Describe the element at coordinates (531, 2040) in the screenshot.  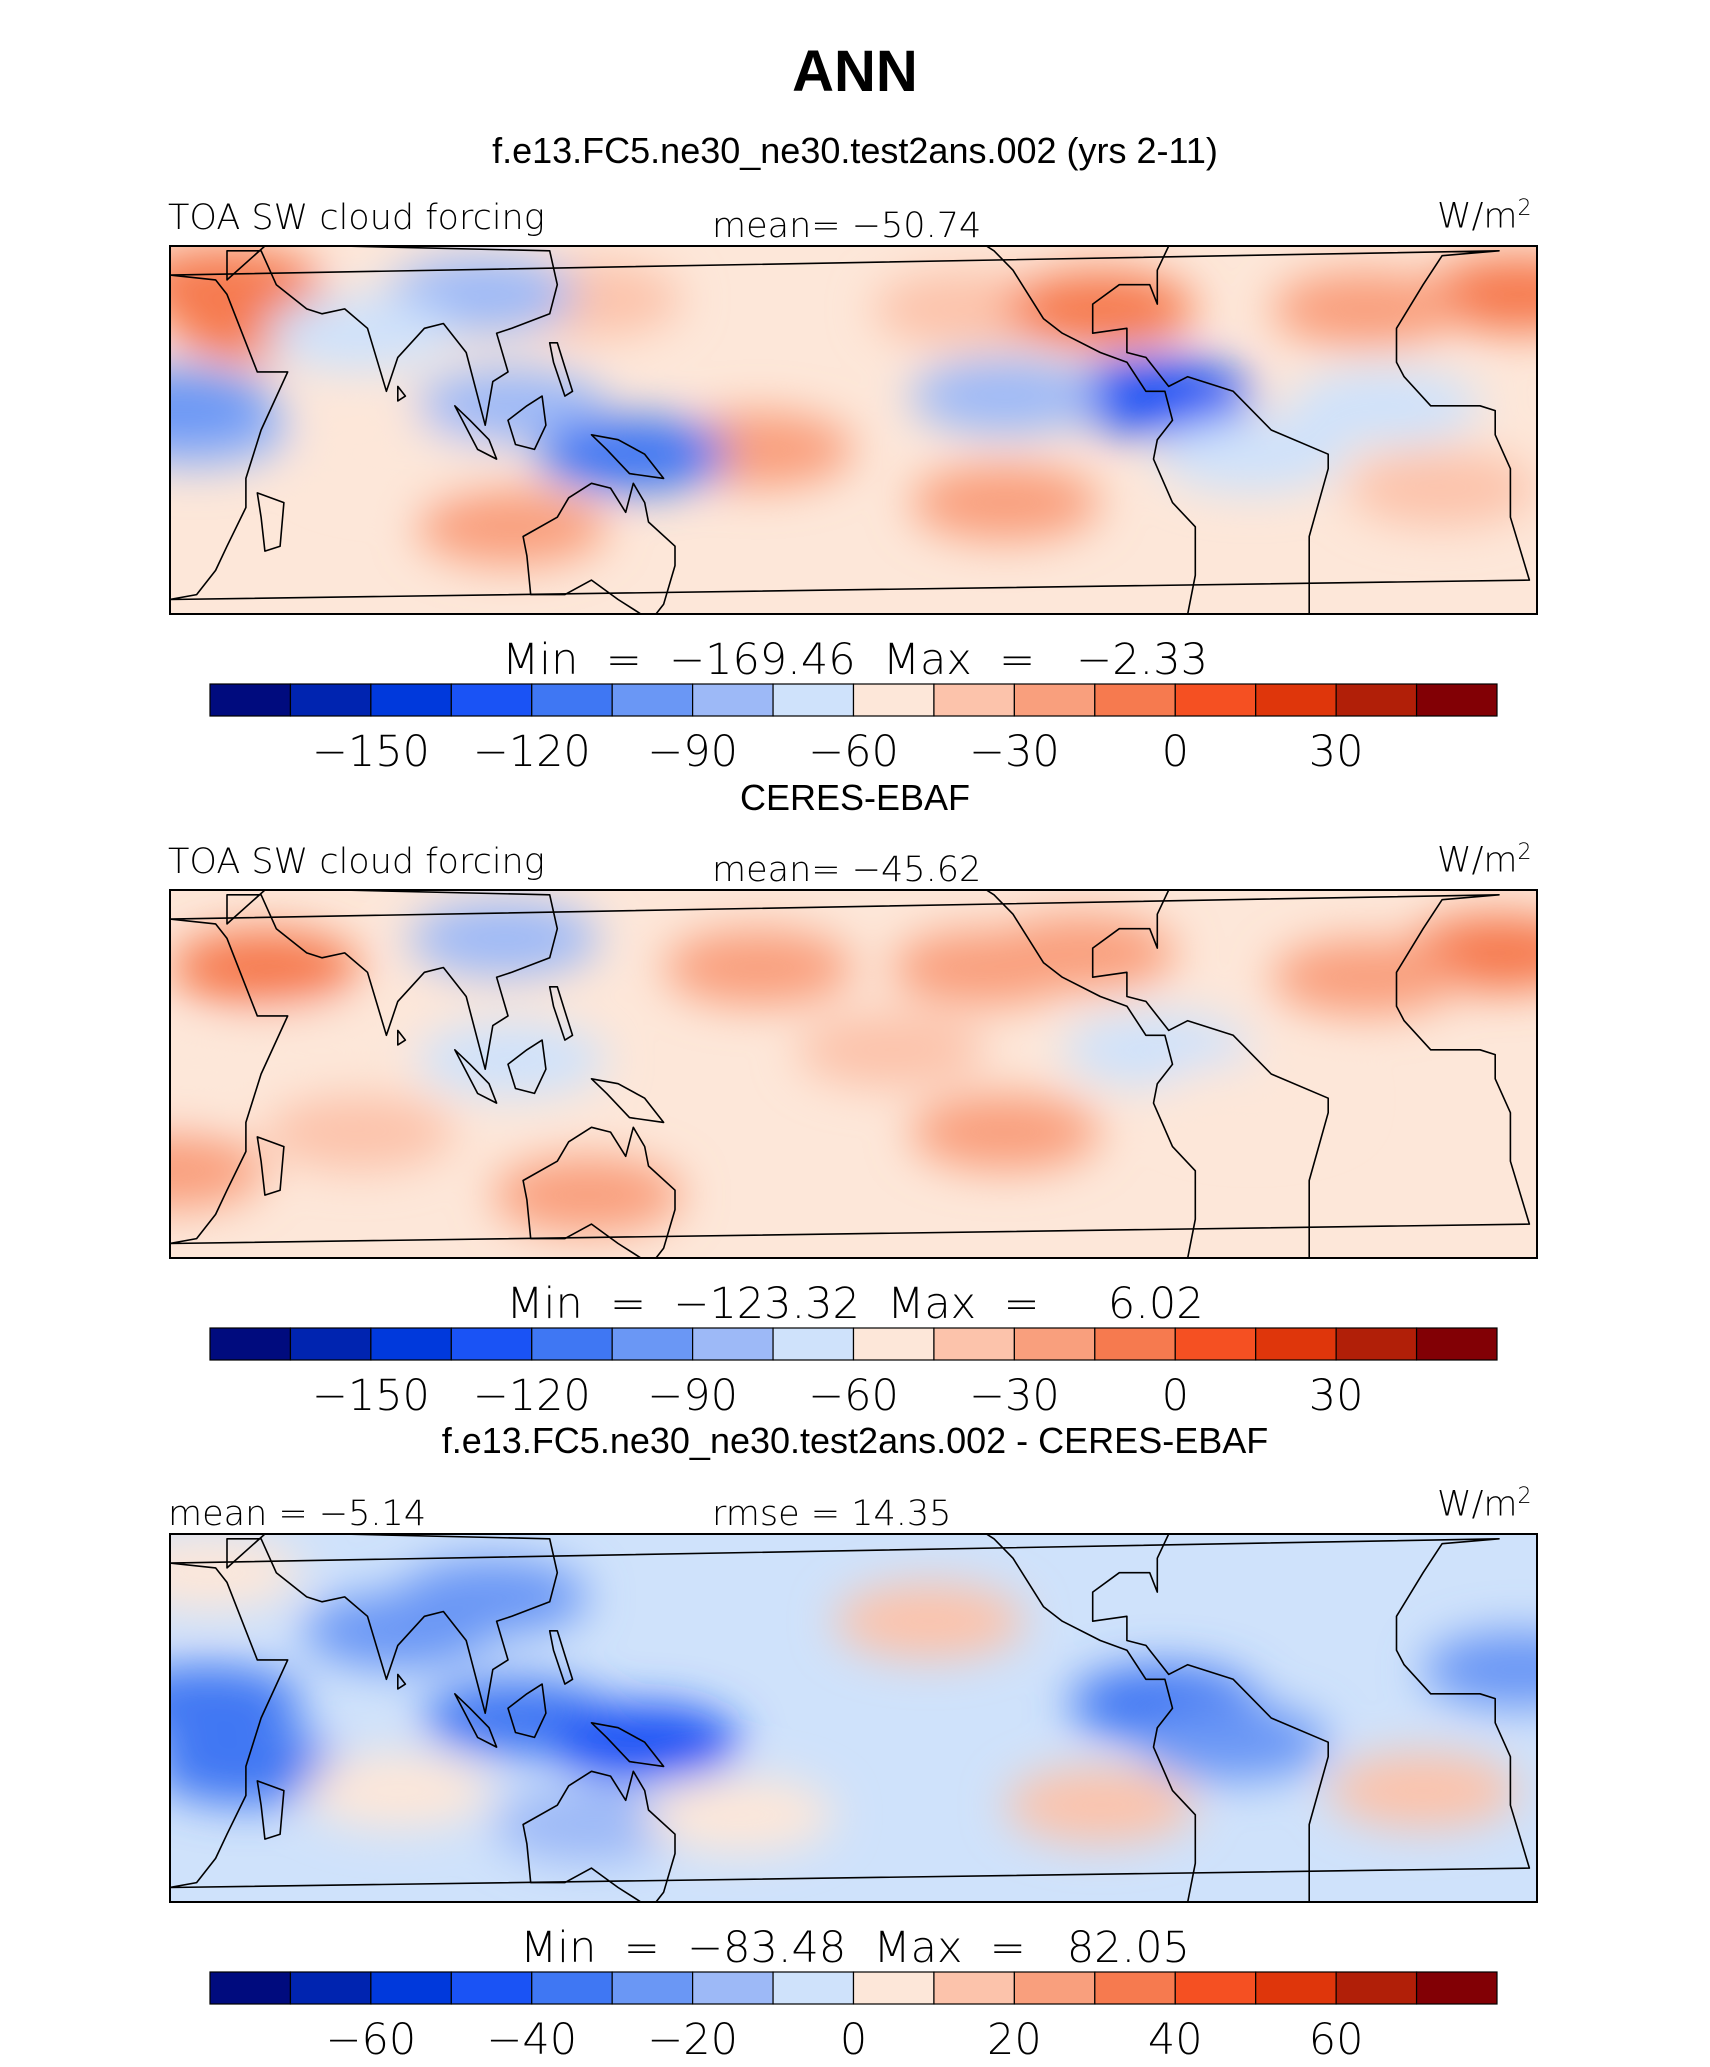
I see `colorbar-tick-label: −40` at that location.